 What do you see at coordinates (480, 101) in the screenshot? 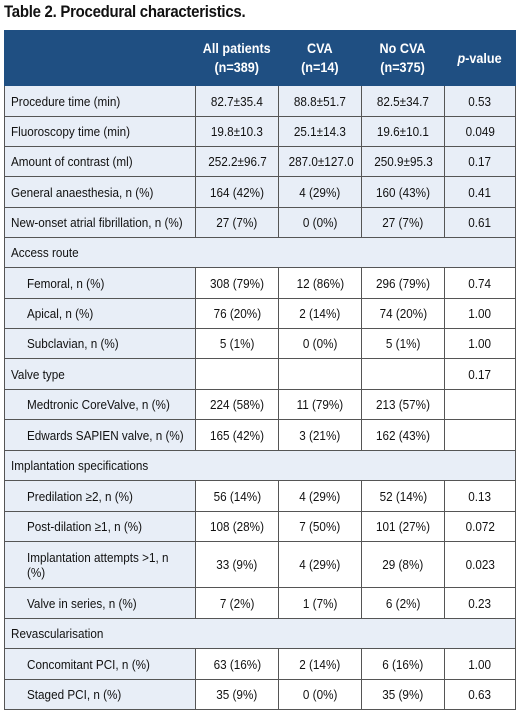
I see `cell-p: 0.53` at bounding box center [480, 101].